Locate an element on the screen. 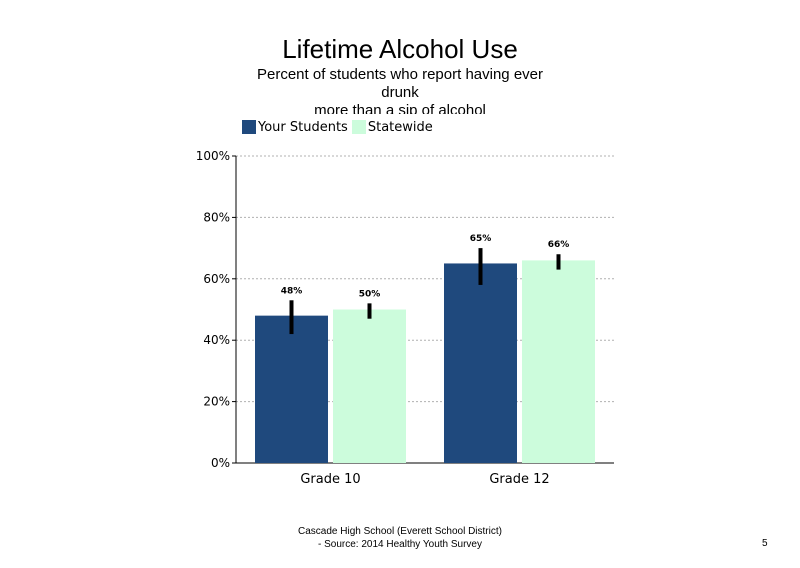 The height and width of the screenshot is (568, 800). data-label: 65% is located at coordinates (481, 239).